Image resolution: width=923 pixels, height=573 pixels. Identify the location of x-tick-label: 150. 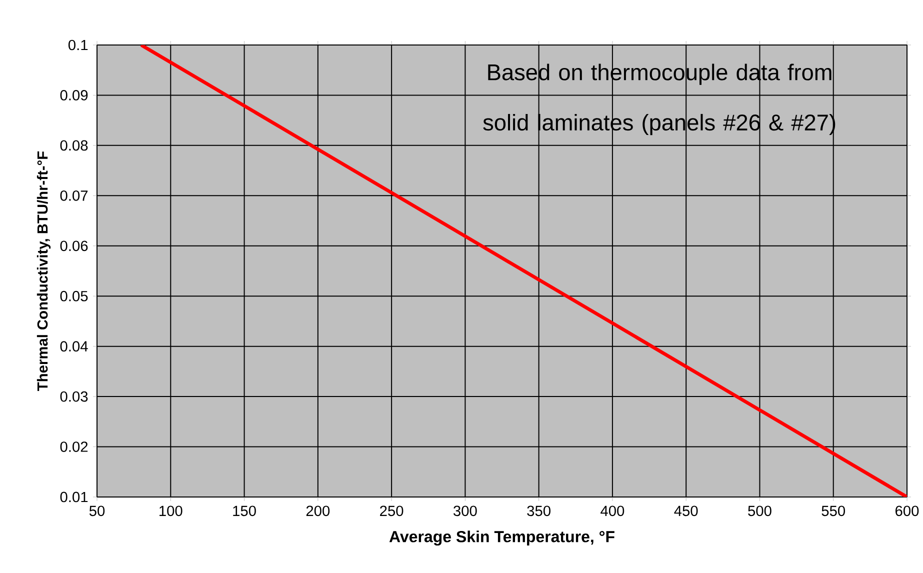
(244, 511).